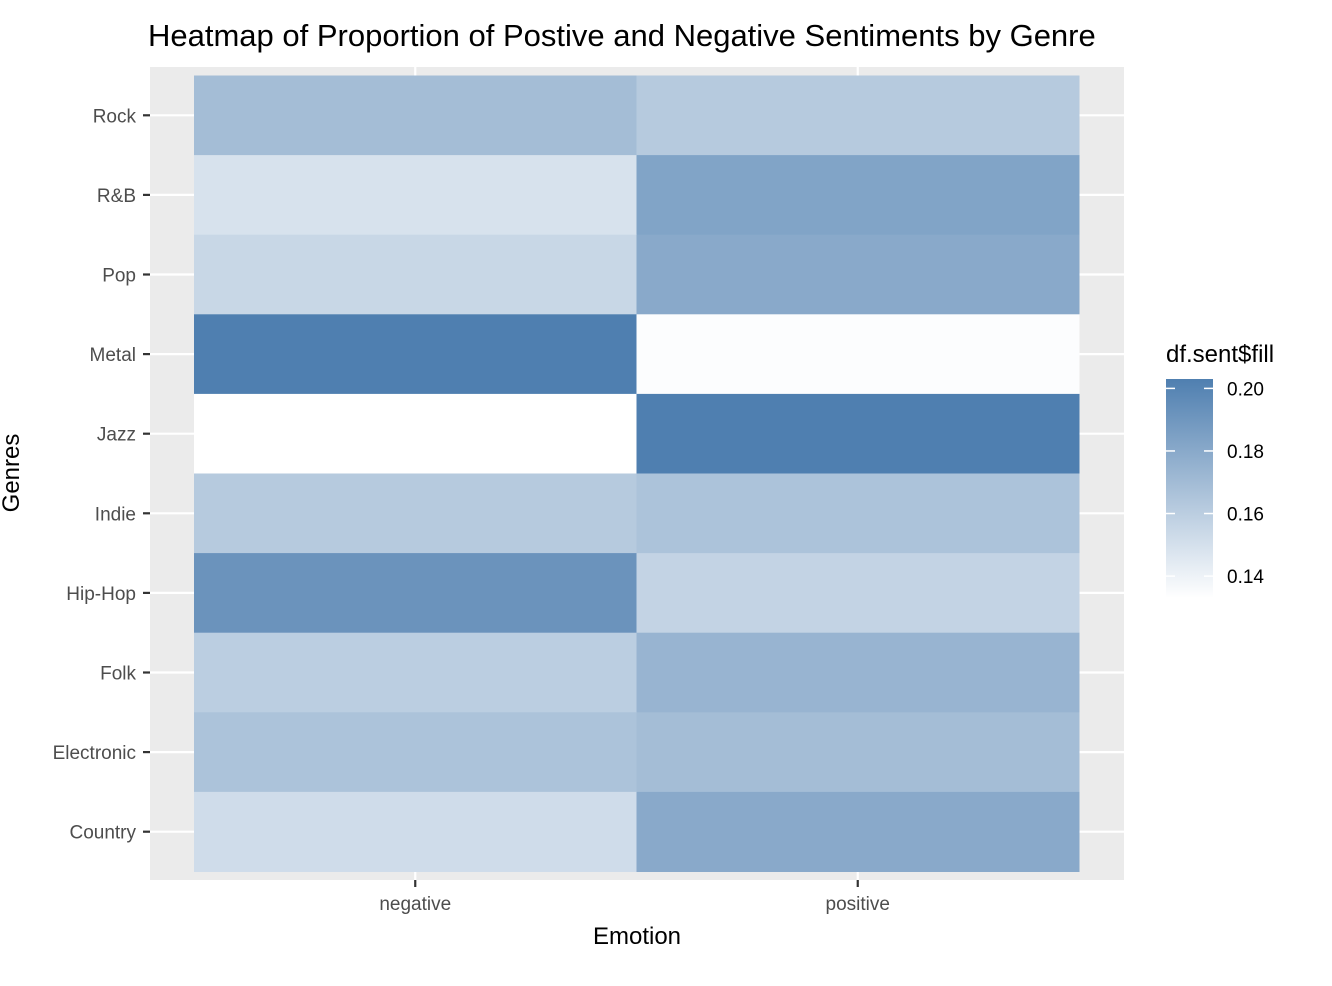 This screenshot has width=1332, height=986. I want to click on x-tick-label: positive, so click(858, 904).